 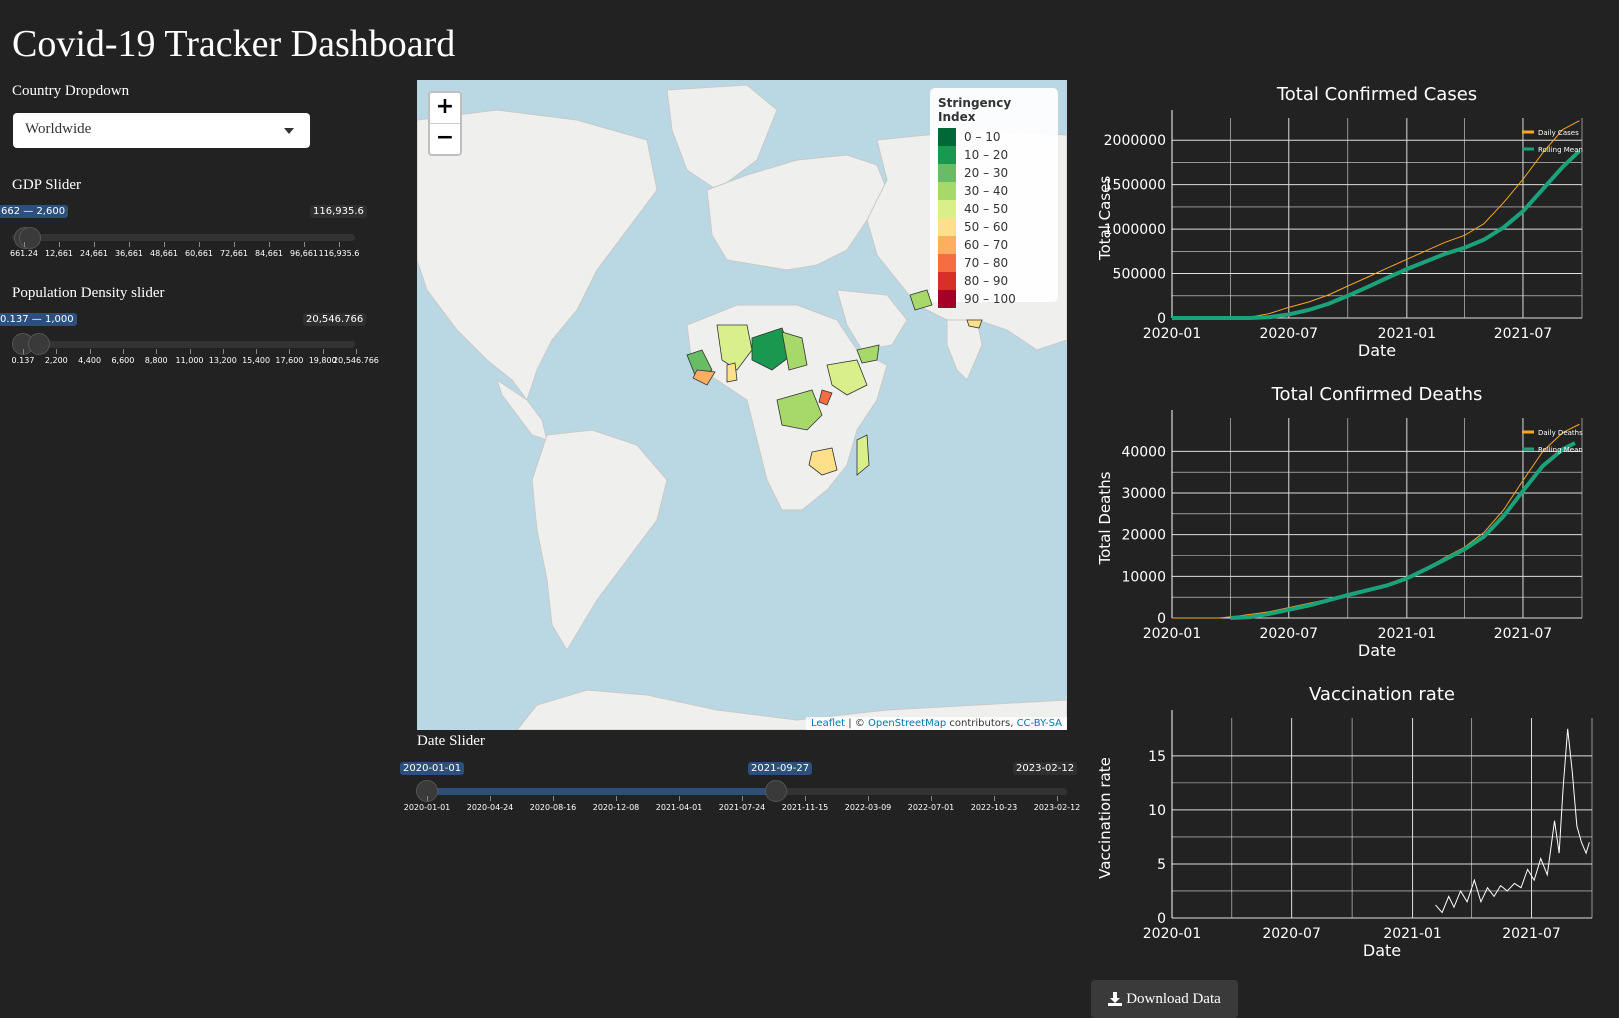 I want to click on chart-title: Total Confirmed Cases, so click(x=1376, y=94).